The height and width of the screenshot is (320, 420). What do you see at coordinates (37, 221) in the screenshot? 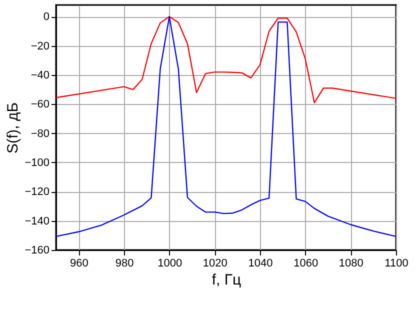
I see `y-tick-label: −140` at bounding box center [37, 221].